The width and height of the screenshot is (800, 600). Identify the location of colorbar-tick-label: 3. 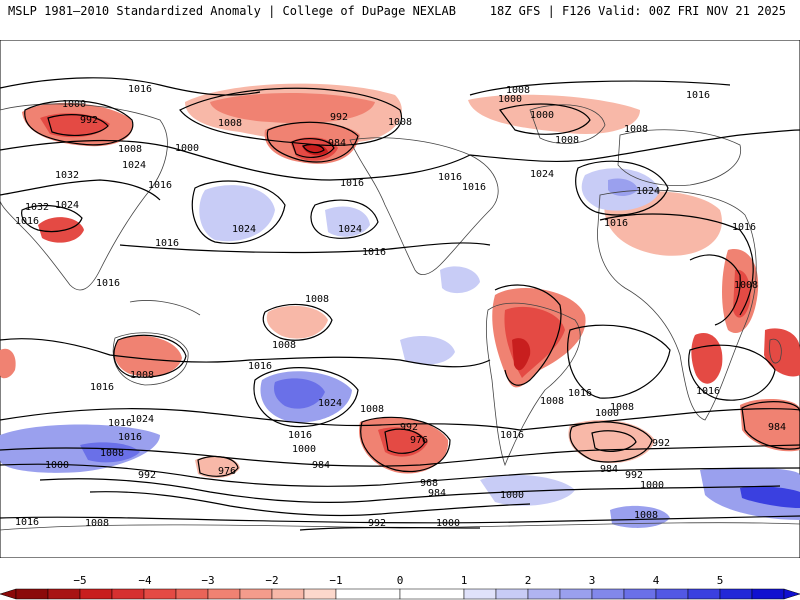
(592, 580).